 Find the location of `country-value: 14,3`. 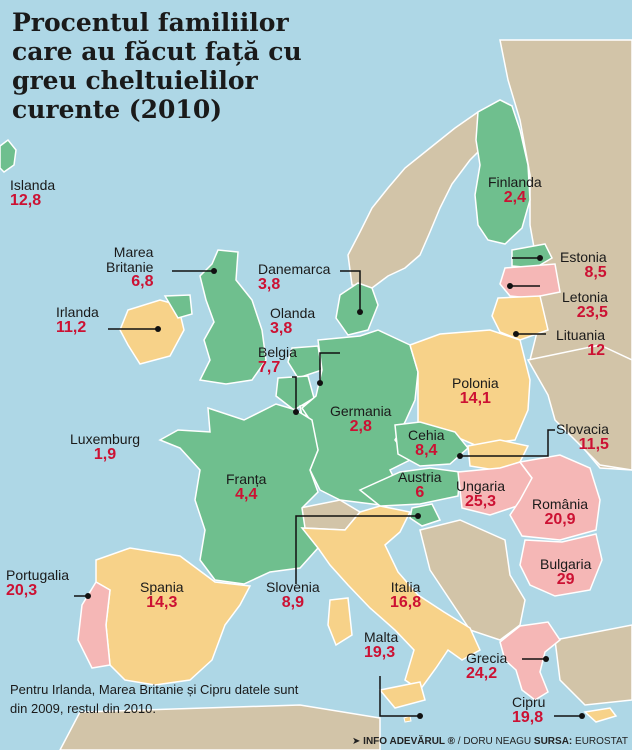

country-value: 14,3 is located at coordinates (162, 602).